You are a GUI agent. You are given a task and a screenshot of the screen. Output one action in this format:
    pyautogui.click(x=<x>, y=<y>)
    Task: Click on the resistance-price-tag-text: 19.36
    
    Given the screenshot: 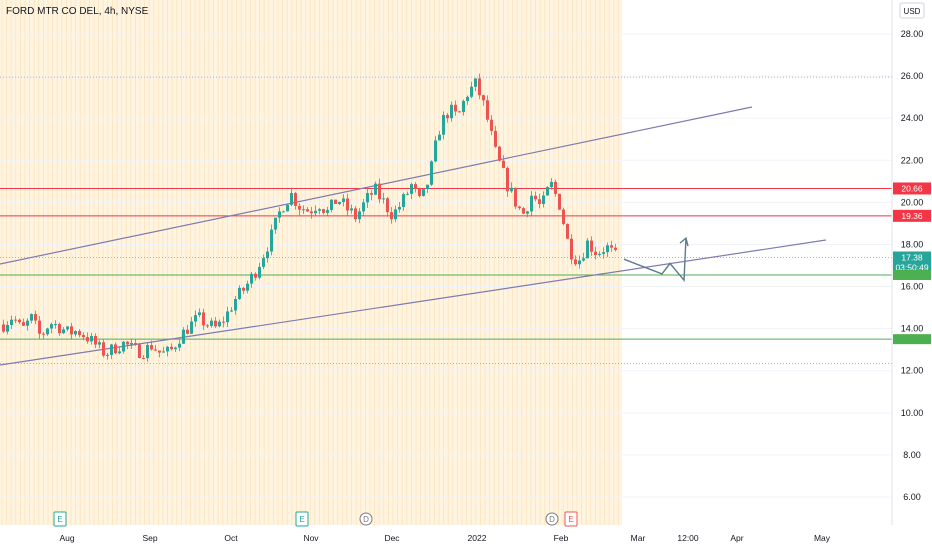 What is the action you would take?
    pyautogui.click(x=912, y=216)
    